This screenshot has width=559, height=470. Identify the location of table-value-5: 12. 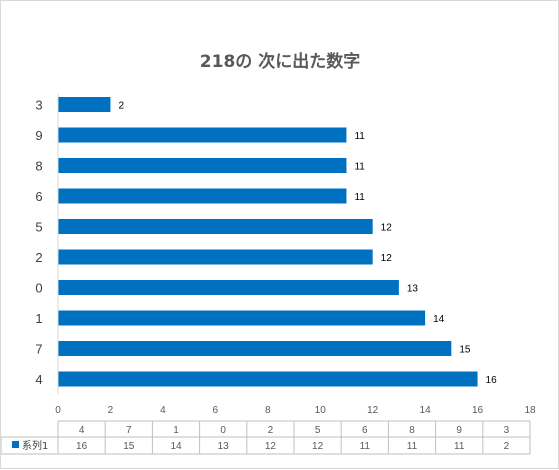
(318, 446).